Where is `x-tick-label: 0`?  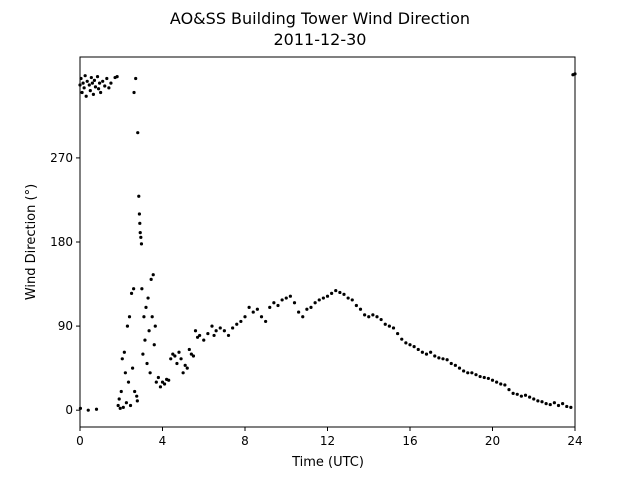 x-tick-label: 0 is located at coordinates (80, 441).